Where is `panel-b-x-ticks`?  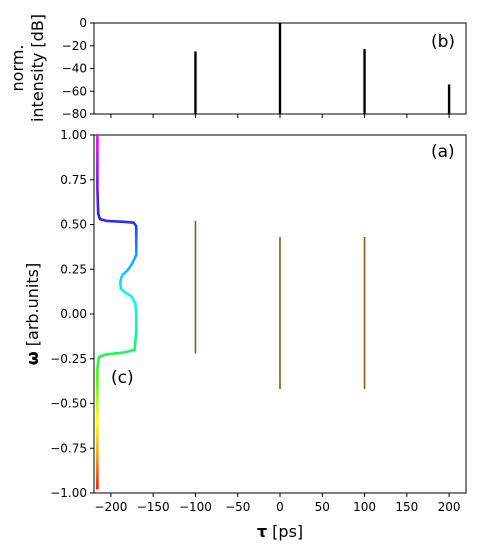
panel-b-x-ticks is located at coordinates (280, 116).